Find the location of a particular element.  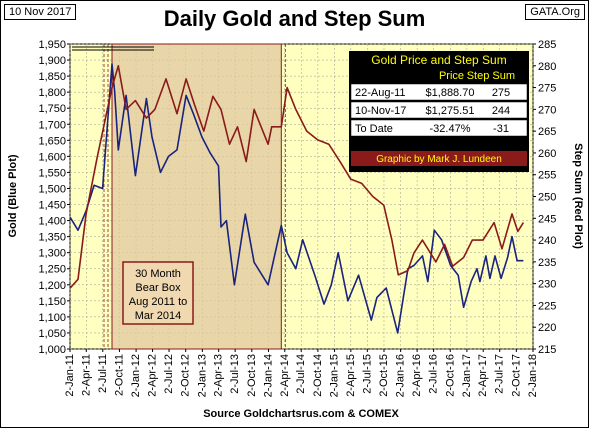

table-footer: Graphic by Mark J. Lundeen is located at coordinates (439, 159).